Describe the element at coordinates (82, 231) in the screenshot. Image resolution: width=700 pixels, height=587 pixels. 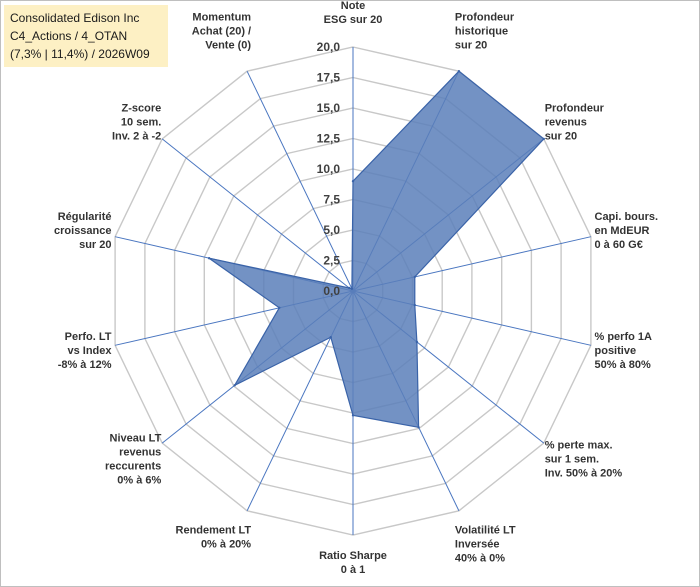
I see `axis-label: Régularité croissance sur 20` at that location.